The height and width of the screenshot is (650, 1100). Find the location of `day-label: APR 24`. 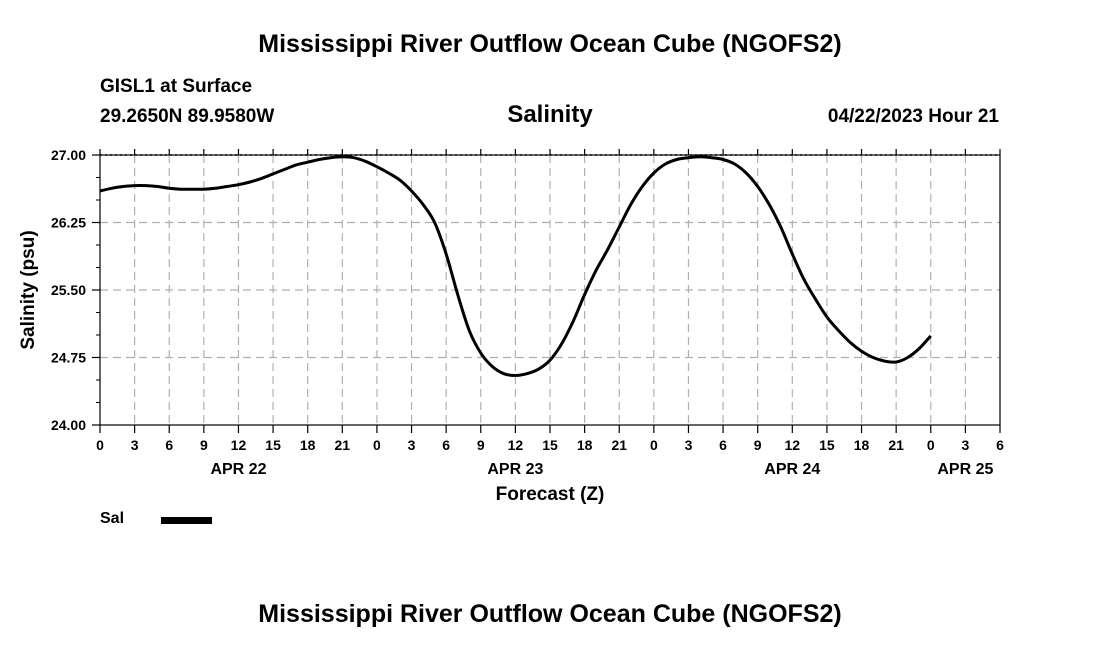

day-label: APR 24 is located at coordinates (792, 469).